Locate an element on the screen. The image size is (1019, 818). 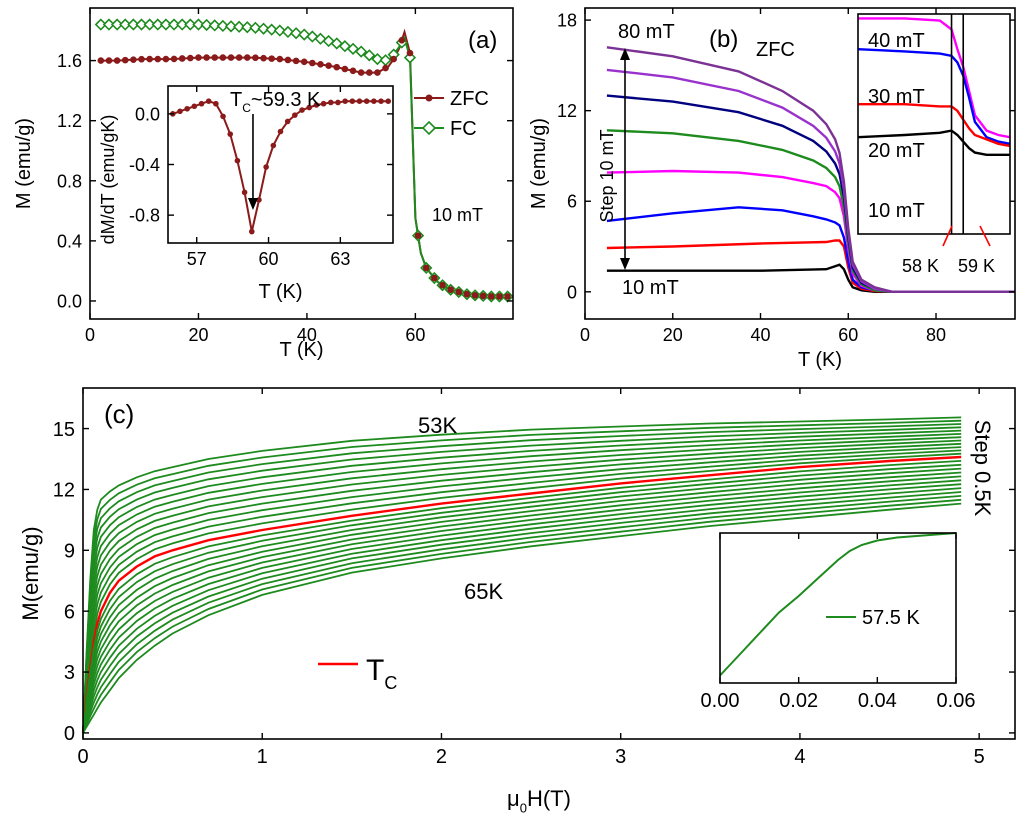
c-ytick-label: 15 is located at coordinates (64, 430).